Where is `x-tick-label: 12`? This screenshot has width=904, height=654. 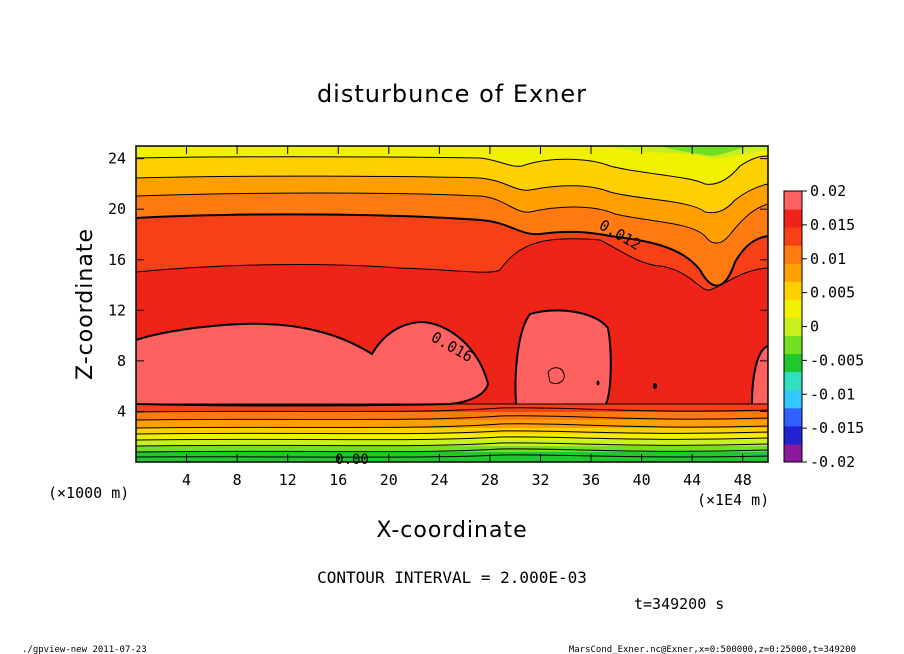
x-tick-label: 12 is located at coordinates (288, 480).